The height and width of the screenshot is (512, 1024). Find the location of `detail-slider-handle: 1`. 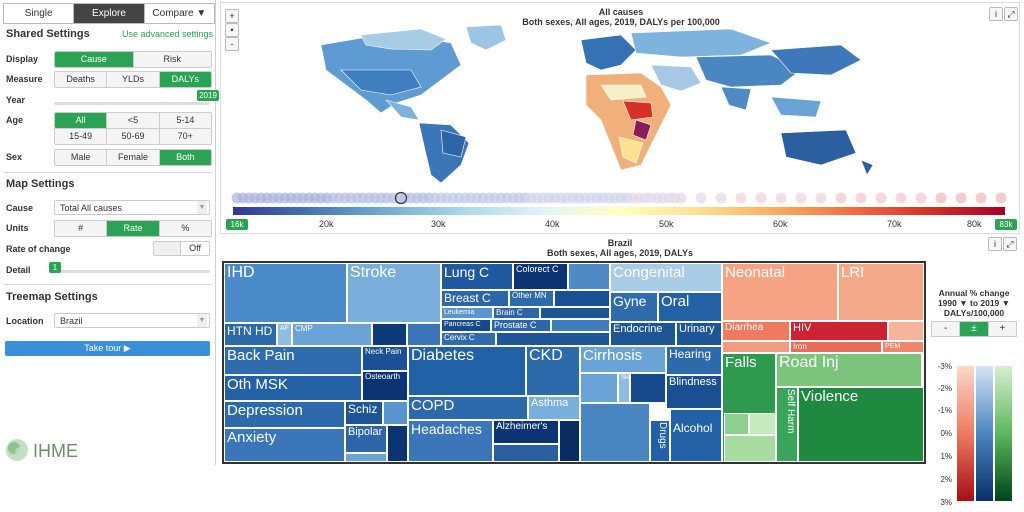

detail-slider-handle: 1 is located at coordinates (55, 267).